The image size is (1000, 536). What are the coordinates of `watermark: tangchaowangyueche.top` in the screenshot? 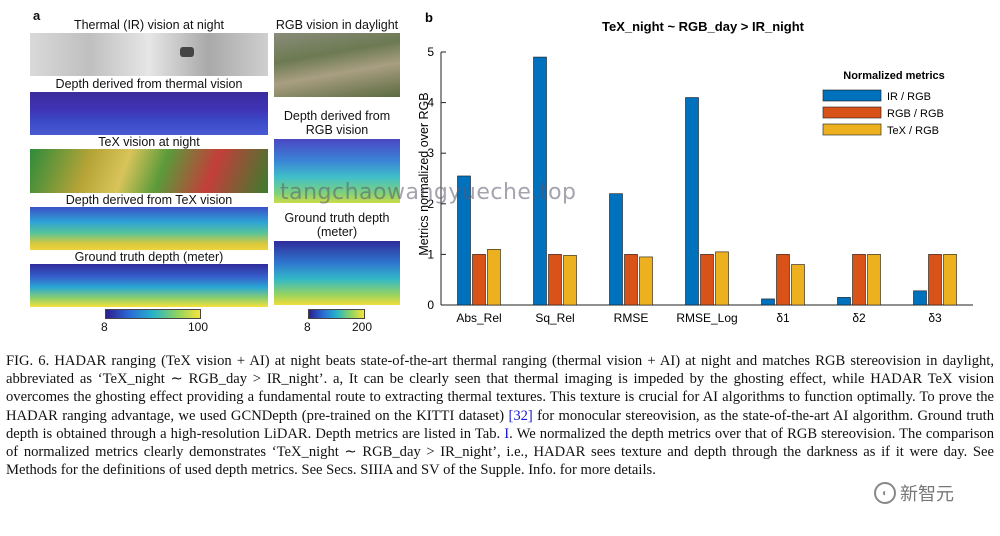 It's located at (428, 192).